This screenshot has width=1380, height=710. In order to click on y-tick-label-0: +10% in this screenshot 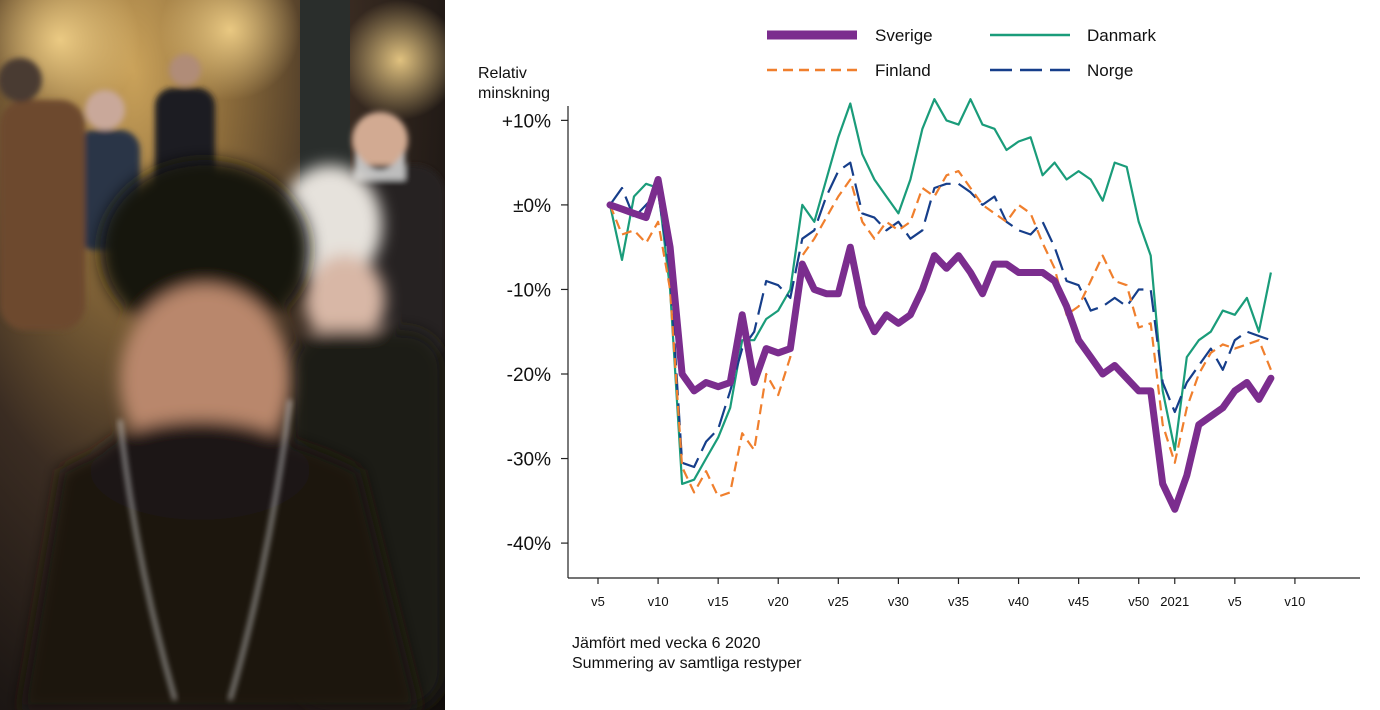, I will do `click(526, 121)`.